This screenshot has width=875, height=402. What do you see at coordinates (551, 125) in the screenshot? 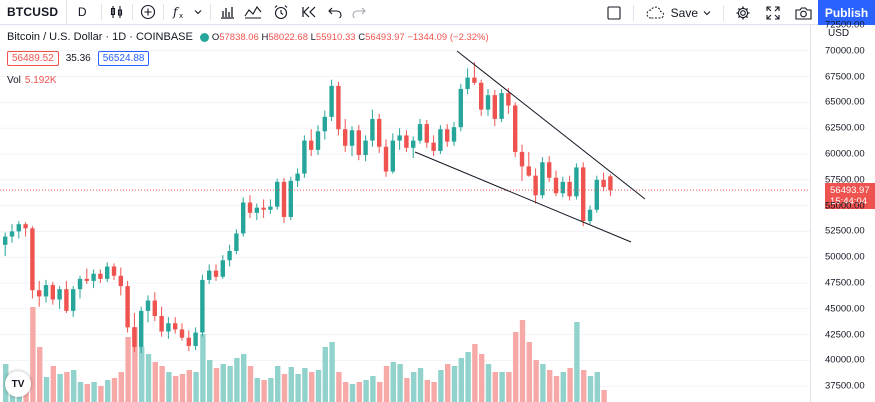
I see `trendline-upper` at bounding box center [551, 125].